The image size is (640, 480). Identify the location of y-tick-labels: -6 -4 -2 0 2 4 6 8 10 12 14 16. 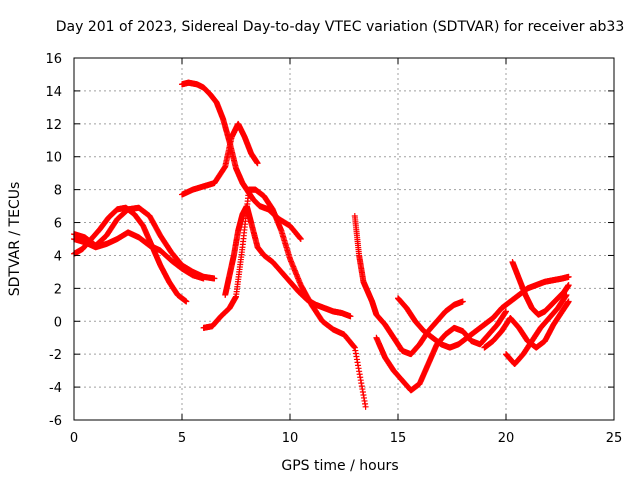
(53, 240).